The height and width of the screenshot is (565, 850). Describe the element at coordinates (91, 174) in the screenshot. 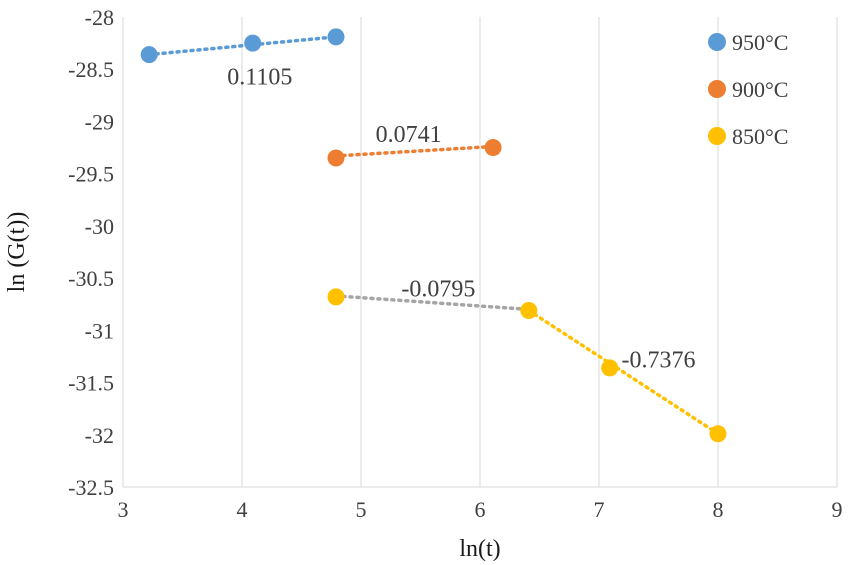

I see `y-tick-label: -29.5` at that location.